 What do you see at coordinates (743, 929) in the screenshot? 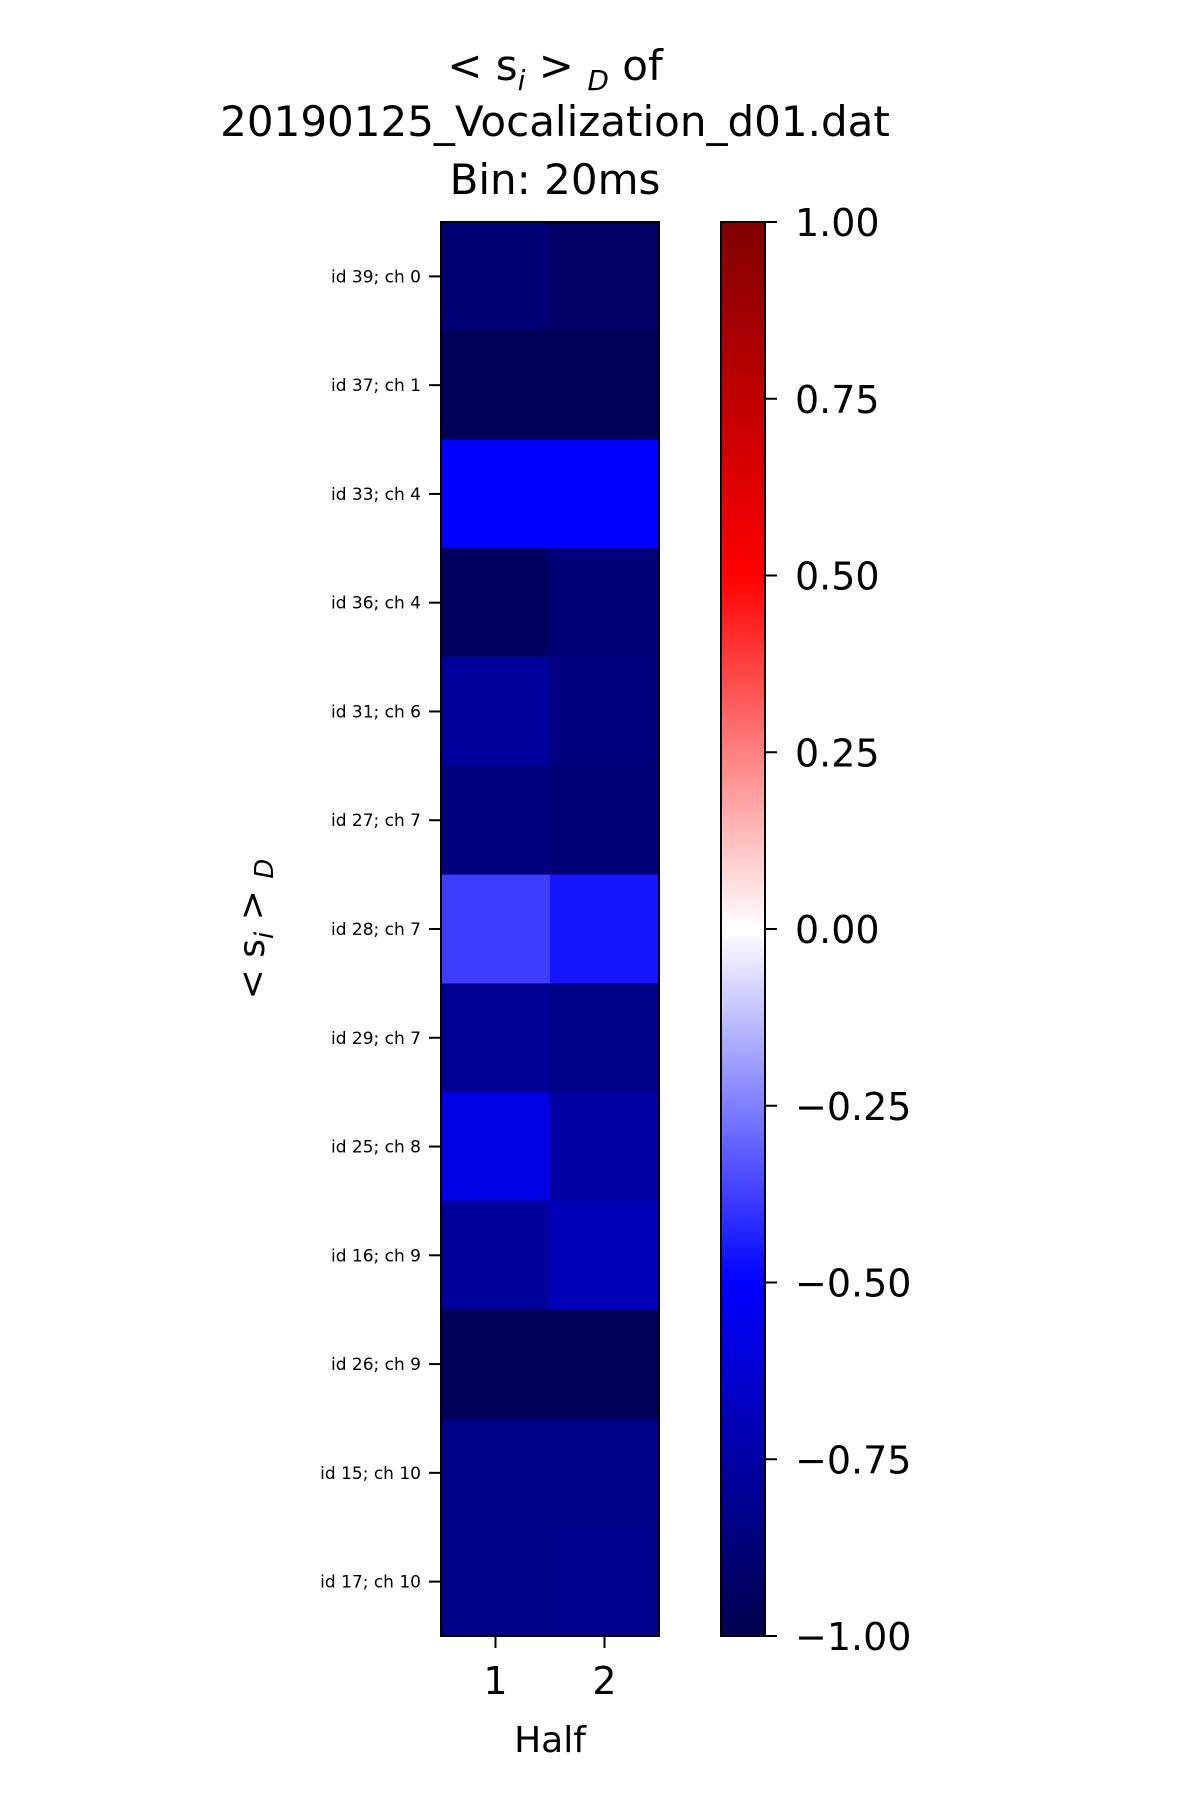
I see `colorbar` at bounding box center [743, 929].